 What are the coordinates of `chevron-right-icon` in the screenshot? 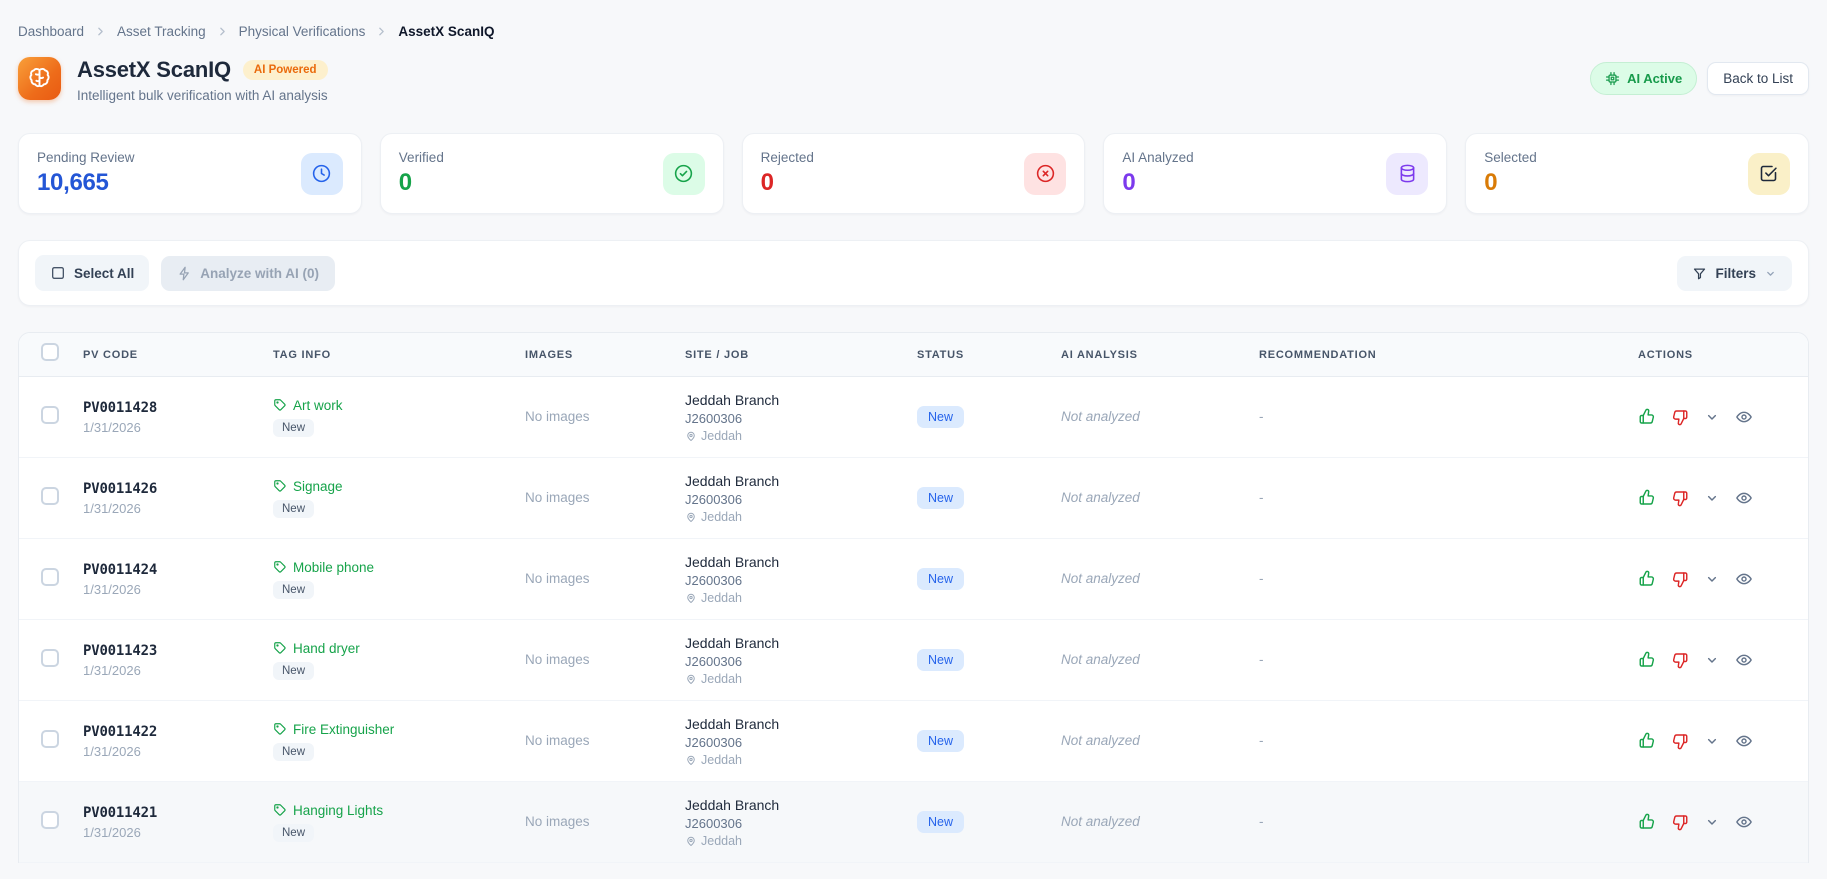 It's located at (100, 31).